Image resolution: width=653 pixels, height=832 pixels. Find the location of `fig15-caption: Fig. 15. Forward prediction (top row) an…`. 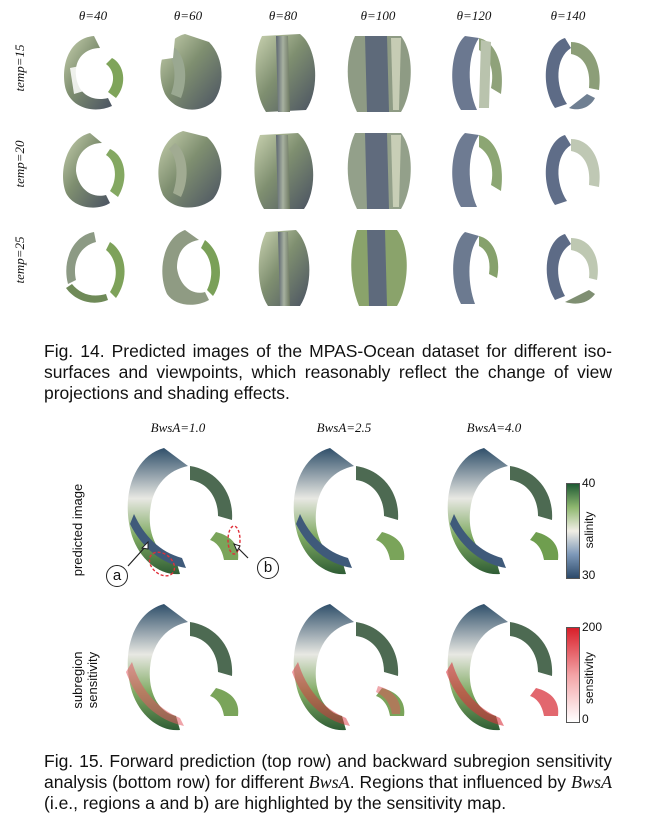

fig15-caption: Fig. 15. Forward prediction (top row) an… is located at coordinates (328, 782).